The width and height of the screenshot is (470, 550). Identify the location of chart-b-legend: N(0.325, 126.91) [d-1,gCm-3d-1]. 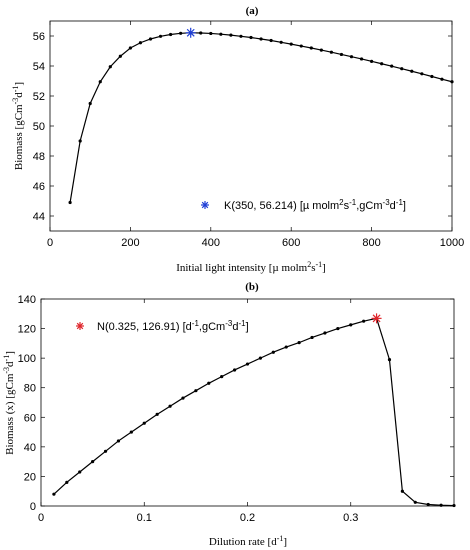
(162, 326).